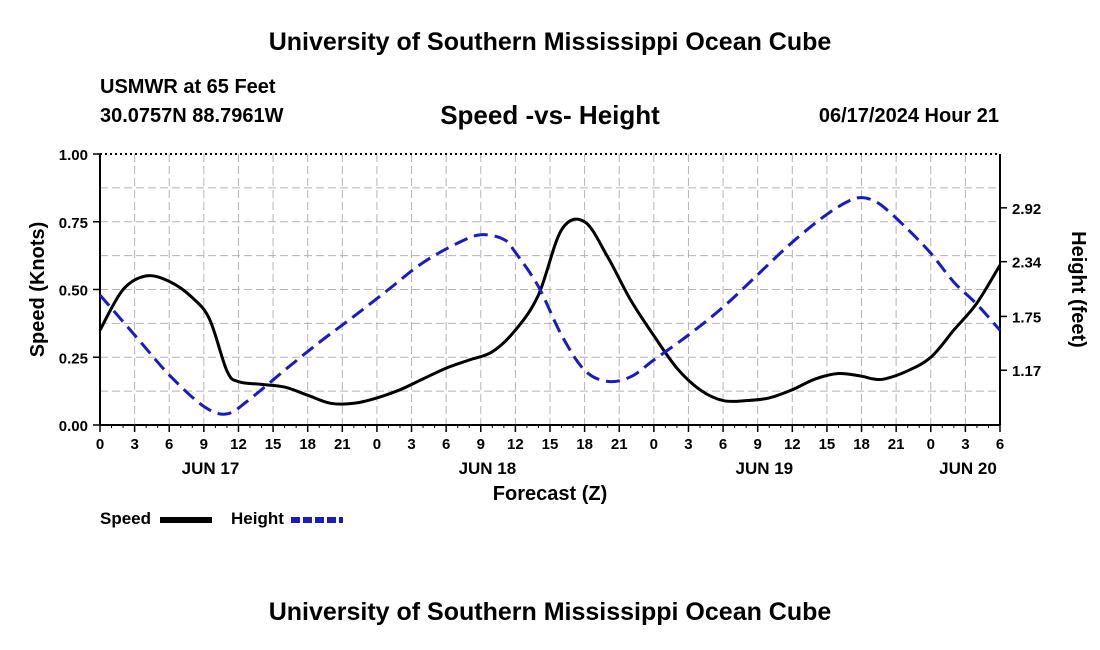  Describe the element at coordinates (211, 468) in the screenshot. I see `x-day-label: JUN 17` at that location.